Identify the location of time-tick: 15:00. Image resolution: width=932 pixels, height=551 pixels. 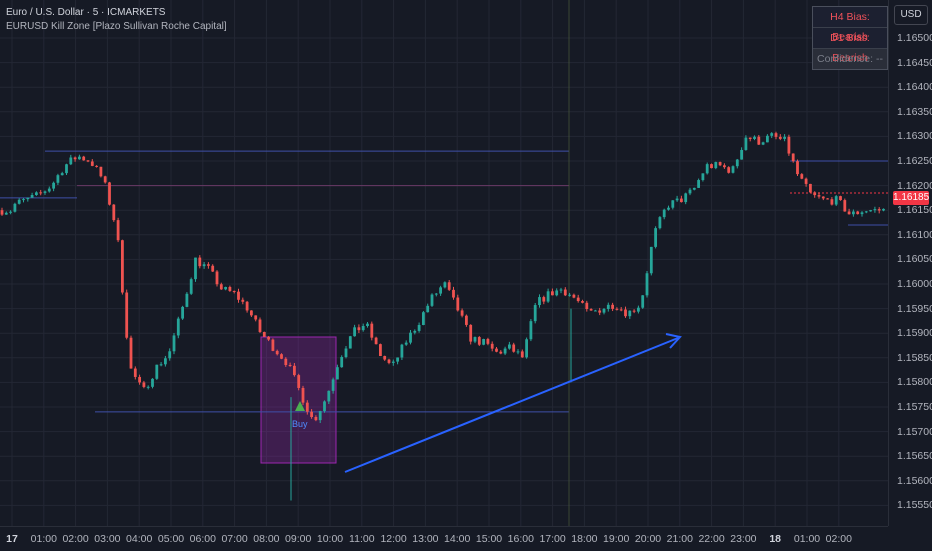
(489, 539).